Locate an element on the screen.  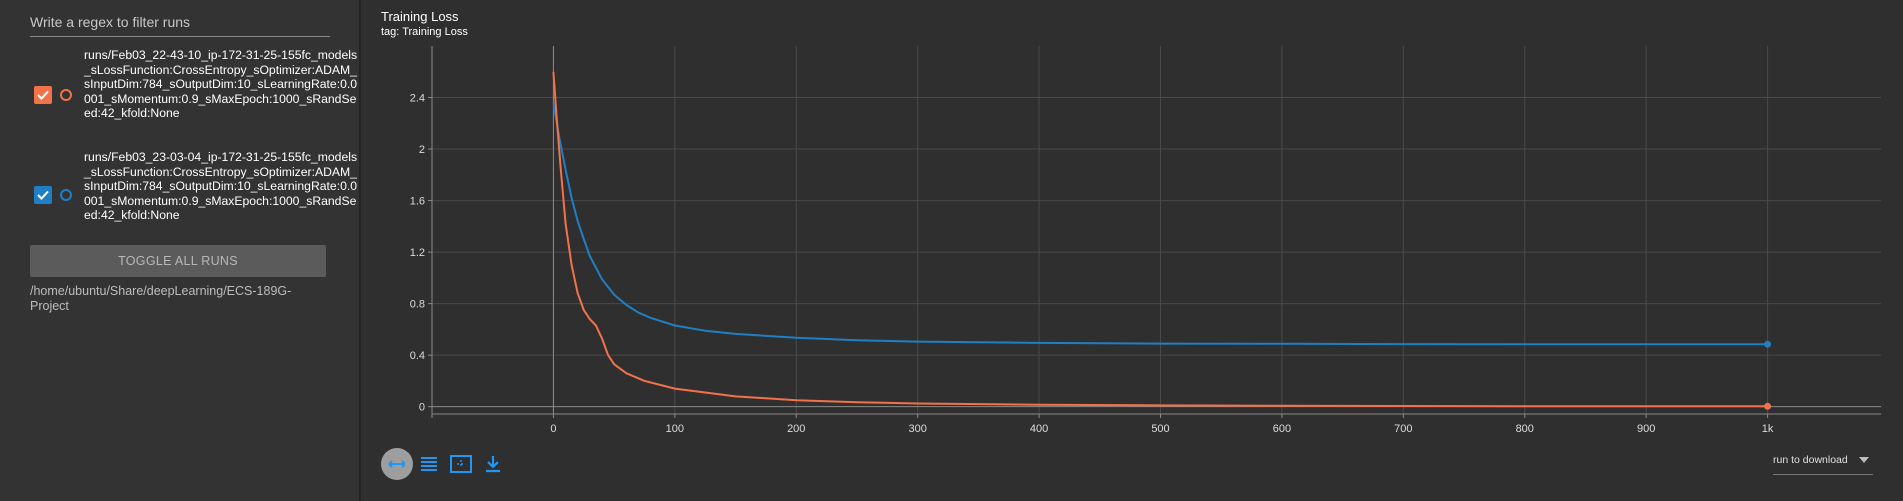
fit-domain-icon is located at coordinates (461, 464).